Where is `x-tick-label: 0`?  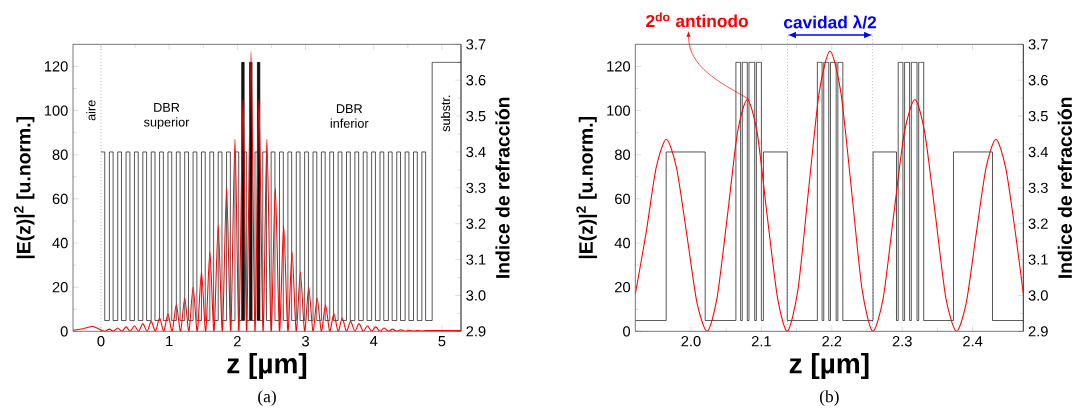 x-tick-label: 0 is located at coordinates (101, 341).